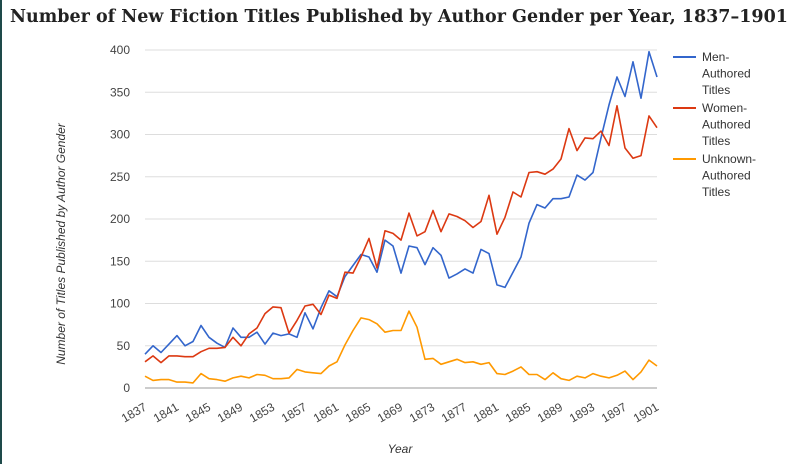 This screenshot has height=464, width=798. Describe the element at coordinates (729, 175) in the screenshot. I see `legend-label-3: Unknown-Authored Titles` at that location.